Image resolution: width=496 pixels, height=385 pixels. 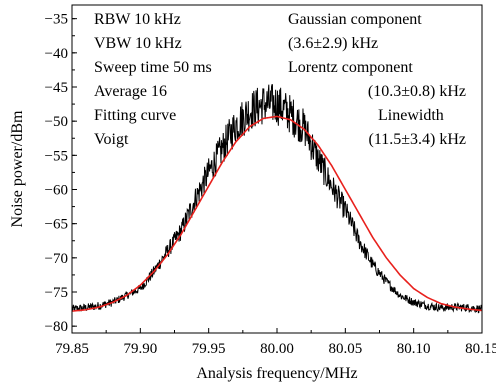 What do you see at coordinates (56, 225) in the screenshot?
I see `y-tick-label: −65` at bounding box center [56, 225].